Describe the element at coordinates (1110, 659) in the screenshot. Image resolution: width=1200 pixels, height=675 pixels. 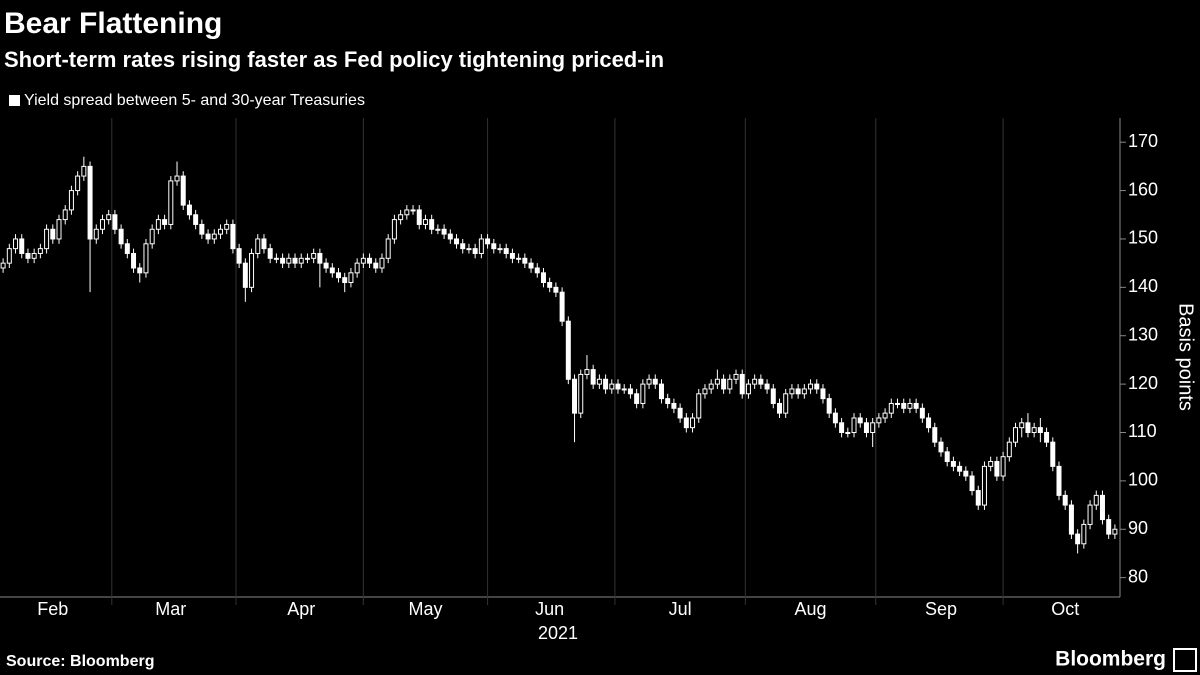
I see `brand: Bloomberg` at that location.